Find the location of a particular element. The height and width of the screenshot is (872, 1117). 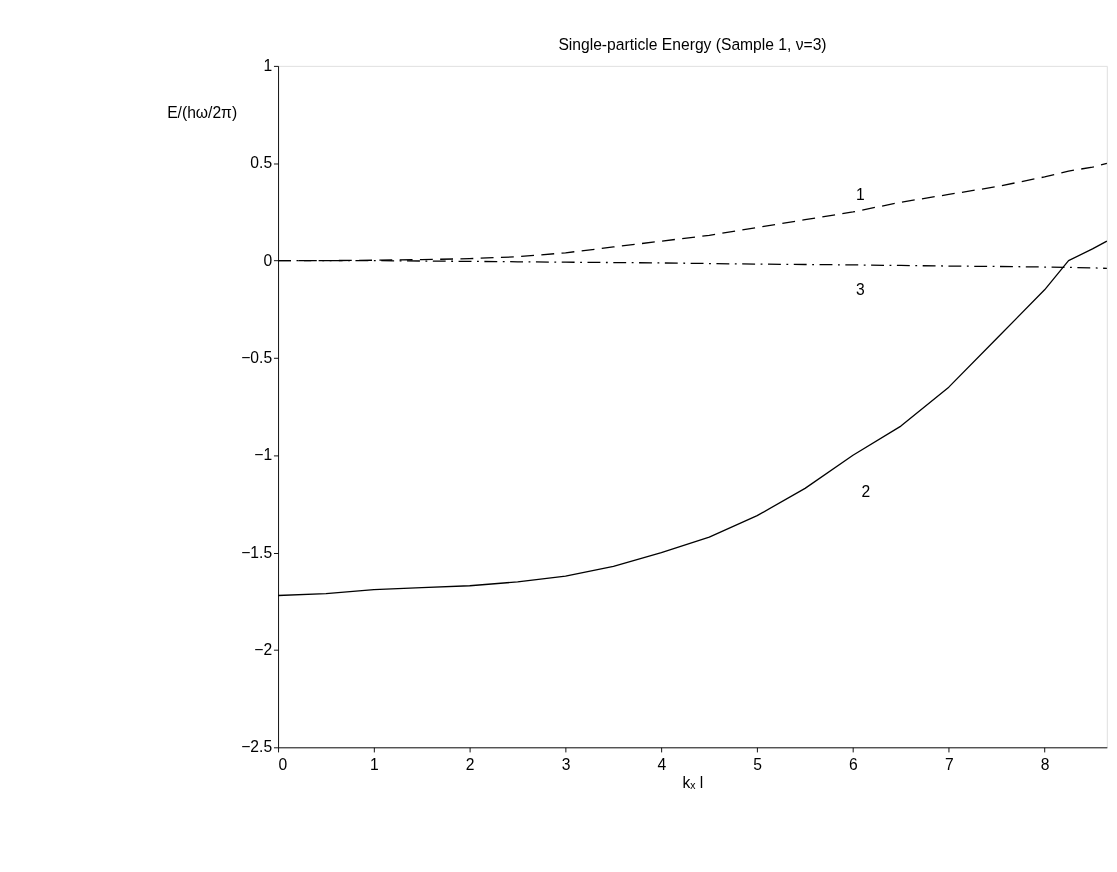

y-tick-label: −2.5 is located at coordinates (257, 747).